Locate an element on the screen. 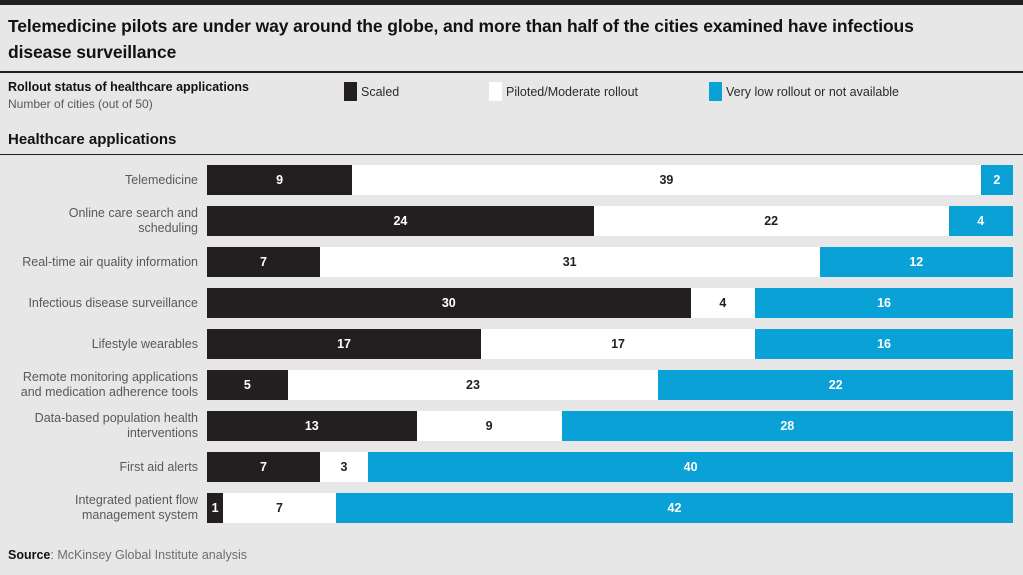 The width and height of the screenshot is (1023, 575). section-divider is located at coordinates (511, 154).